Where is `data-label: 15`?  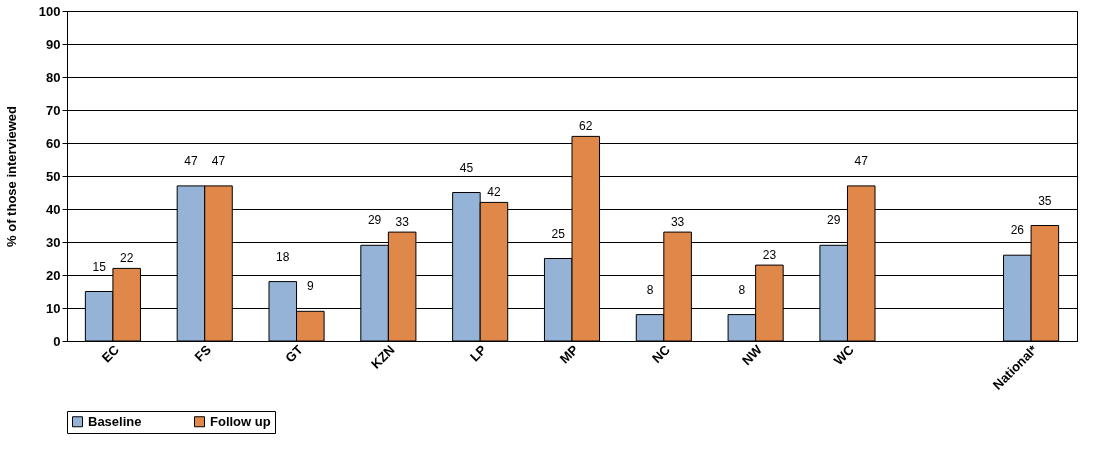 data-label: 15 is located at coordinates (99, 266).